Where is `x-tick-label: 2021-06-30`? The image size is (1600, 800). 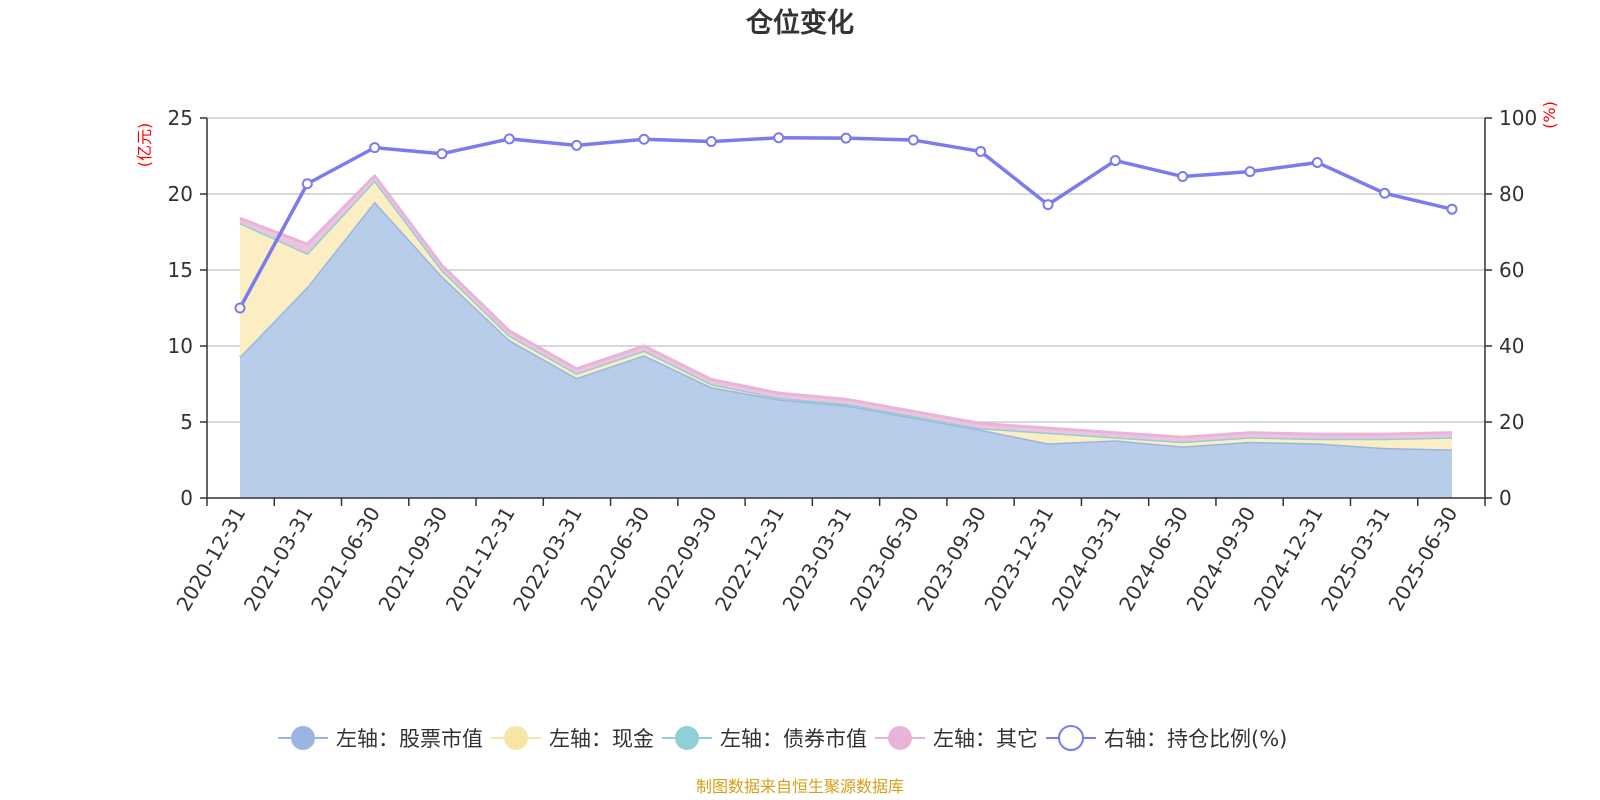
x-tick-label: 2021-06-30 is located at coordinates (345, 559).